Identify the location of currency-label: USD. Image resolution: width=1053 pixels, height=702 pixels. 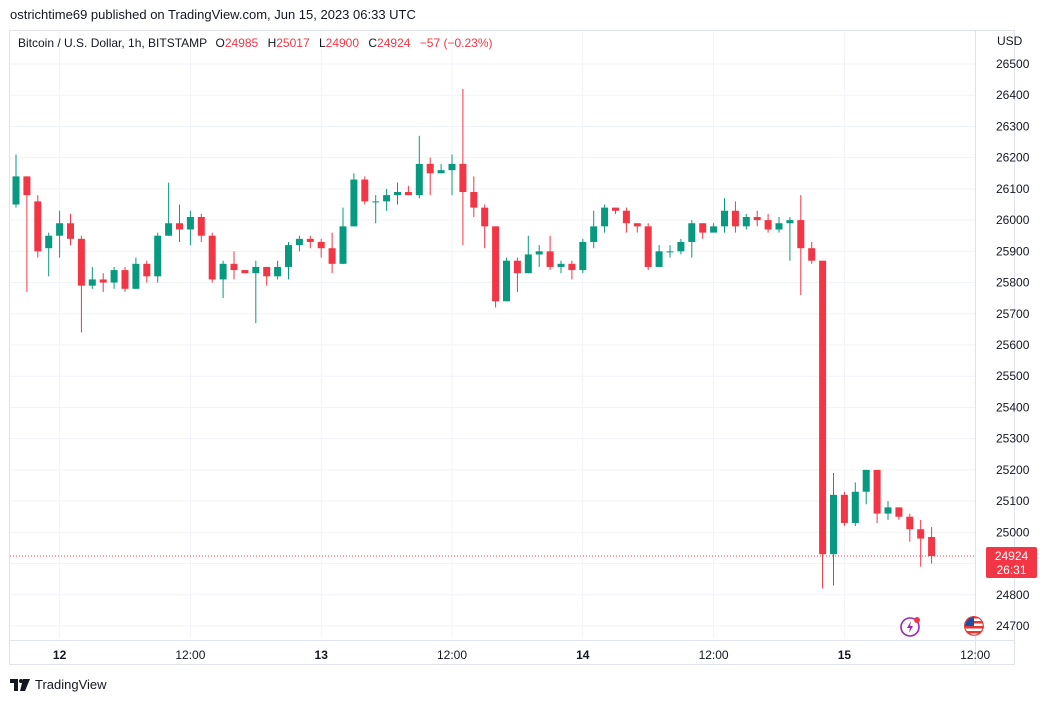
(1010, 41).